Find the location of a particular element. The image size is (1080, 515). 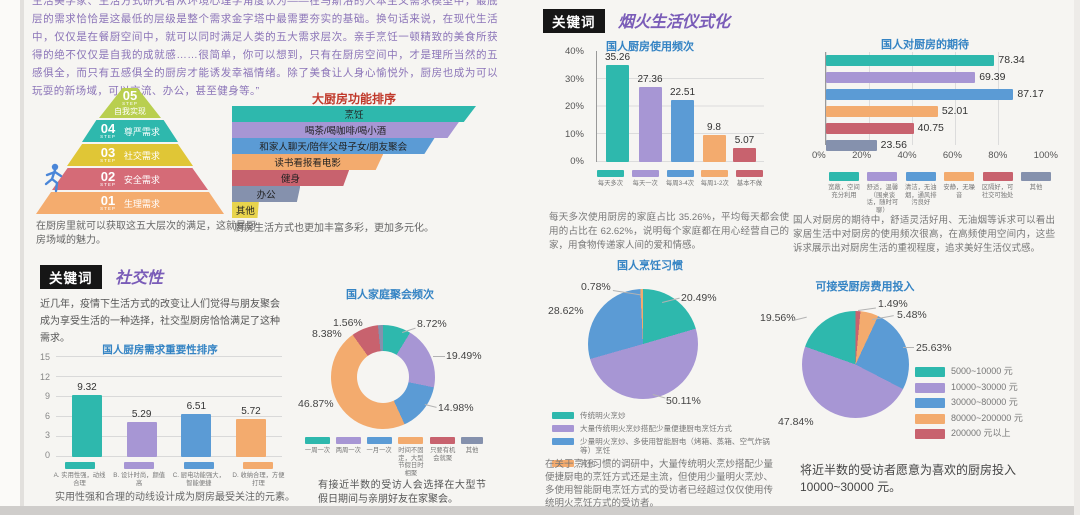

bar-value-label: 78.34 is located at coordinates (1011, 60).